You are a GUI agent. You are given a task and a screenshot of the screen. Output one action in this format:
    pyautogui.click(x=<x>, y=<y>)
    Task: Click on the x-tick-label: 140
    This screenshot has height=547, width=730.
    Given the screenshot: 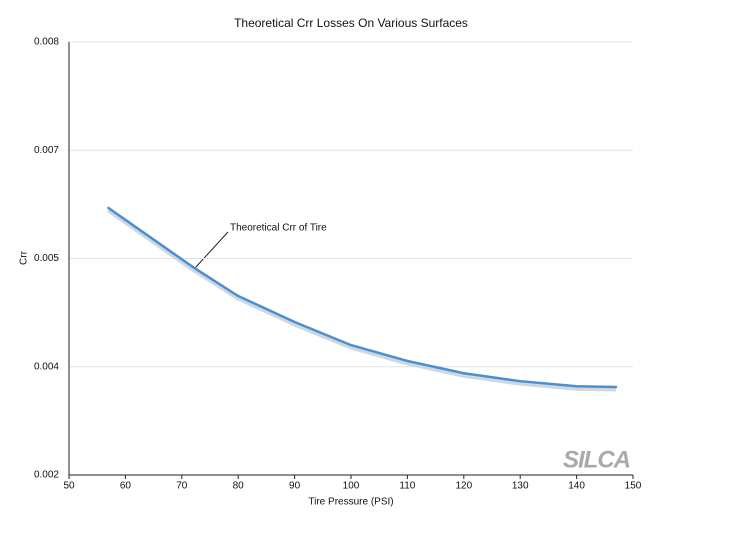 What is the action you would take?
    pyautogui.click(x=576, y=486)
    